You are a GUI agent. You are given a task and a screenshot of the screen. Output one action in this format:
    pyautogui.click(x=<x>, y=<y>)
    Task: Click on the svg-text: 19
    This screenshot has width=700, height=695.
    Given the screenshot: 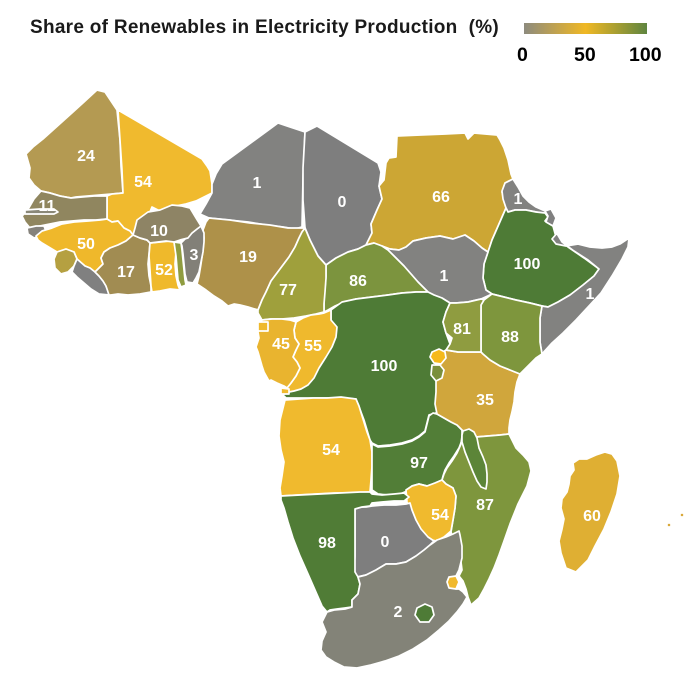 What is the action you would take?
    pyautogui.click(x=248, y=257)
    